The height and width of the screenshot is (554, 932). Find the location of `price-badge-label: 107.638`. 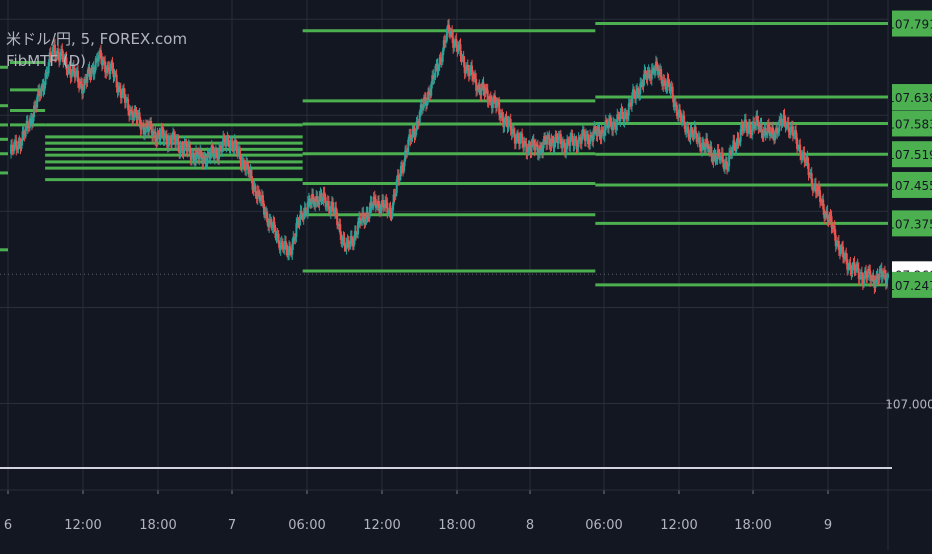

price-badge-label: 107.638 is located at coordinates (909, 98).